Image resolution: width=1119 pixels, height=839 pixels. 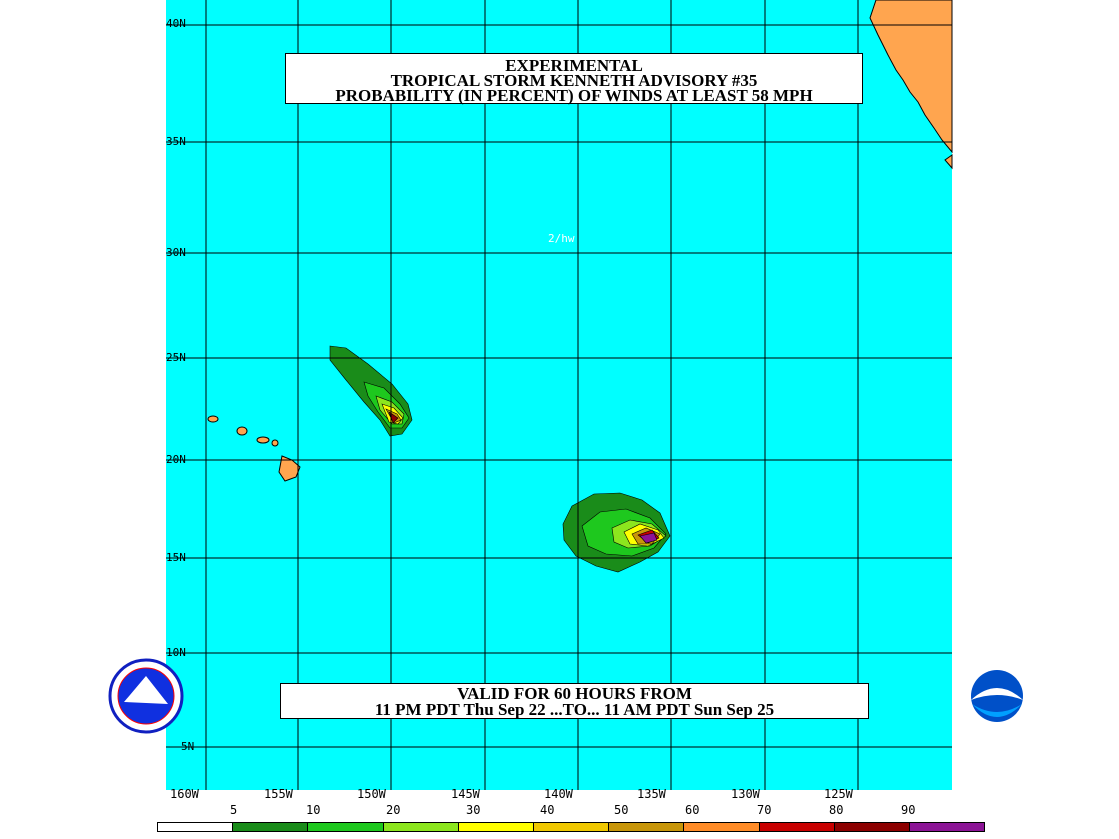 I want to click on legend-value: 90, so click(x=908, y=810).